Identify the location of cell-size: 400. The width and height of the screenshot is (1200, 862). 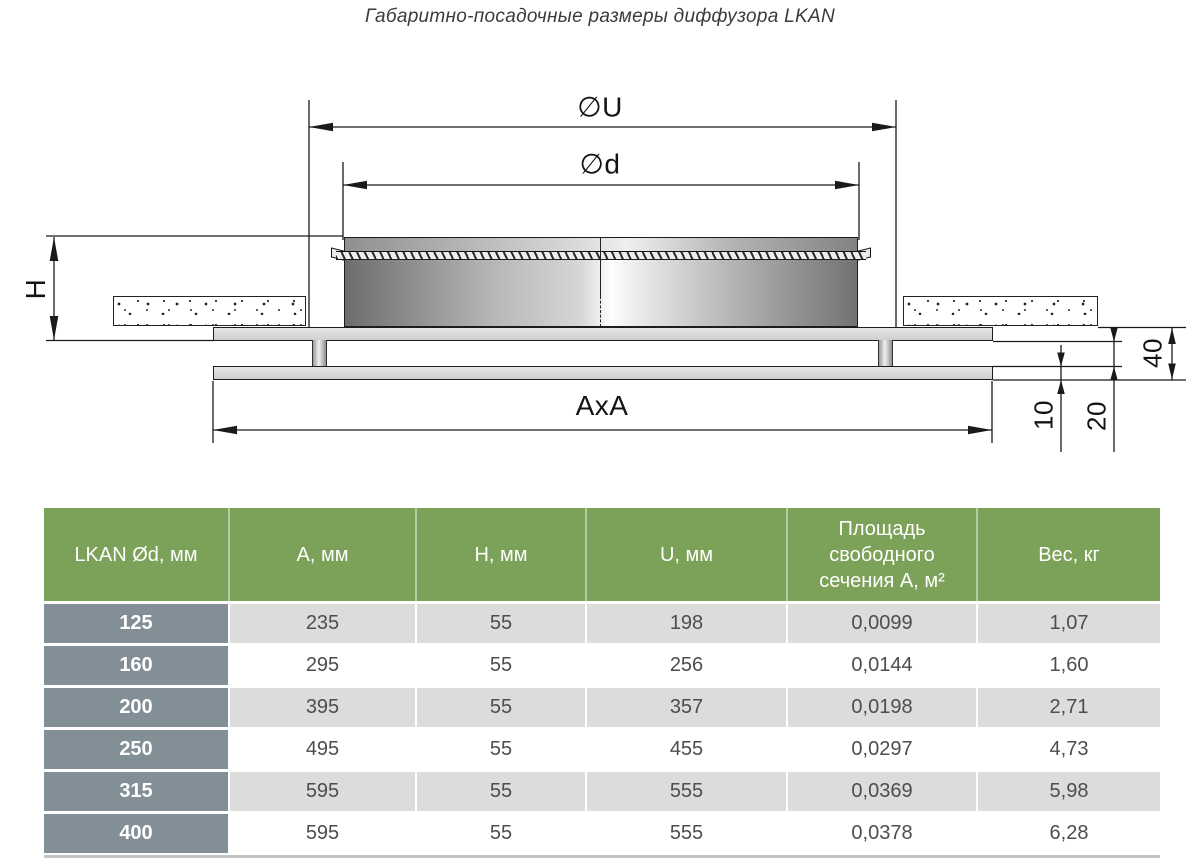
(137, 833).